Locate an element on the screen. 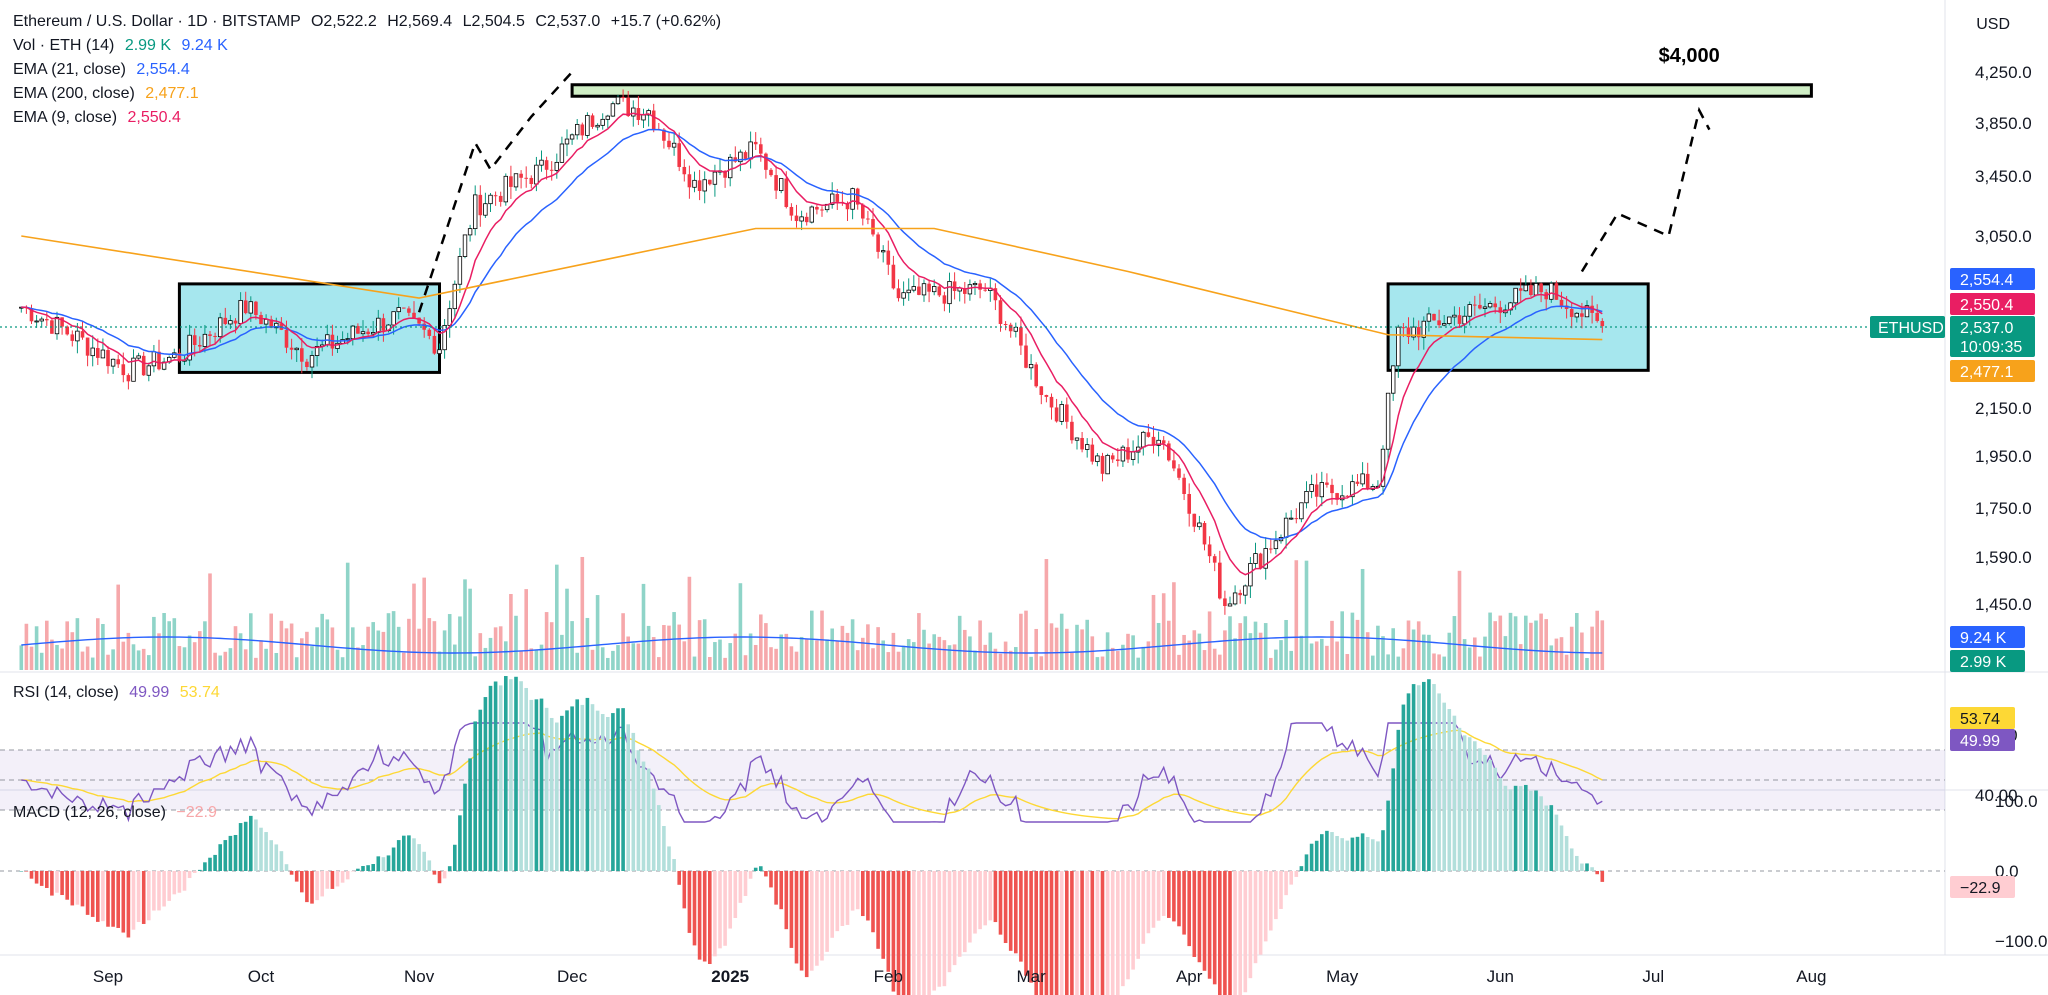  price-tag: 2,477.1 is located at coordinates (1992, 371).